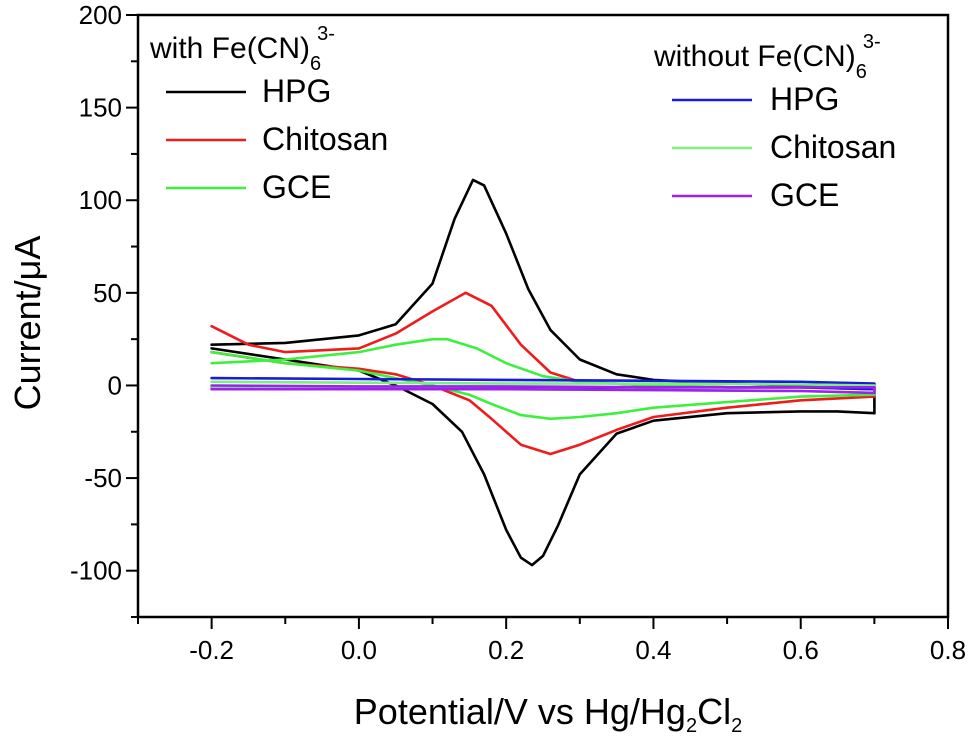 The width and height of the screenshot is (978, 744). I want to click on legend-heading-without: without Fe(CN)63-, so click(767, 57).